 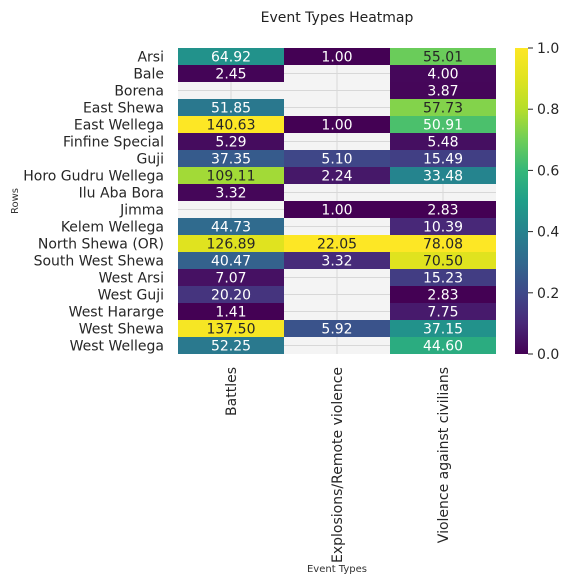 I want to click on colorbar-tick-label: 0.8, so click(x=548, y=110).